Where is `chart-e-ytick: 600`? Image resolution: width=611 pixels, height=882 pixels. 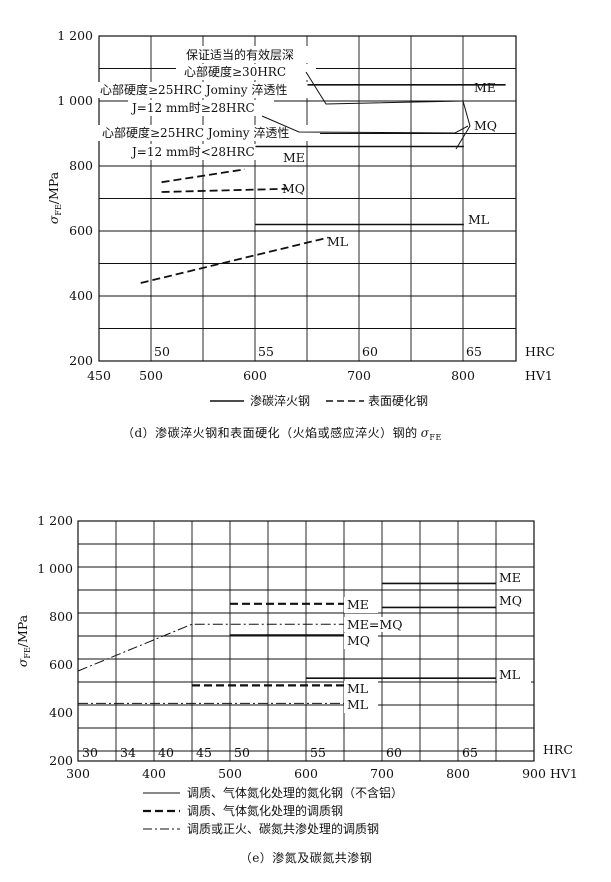 chart-e-ytick: 600 is located at coordinates (61, 664).